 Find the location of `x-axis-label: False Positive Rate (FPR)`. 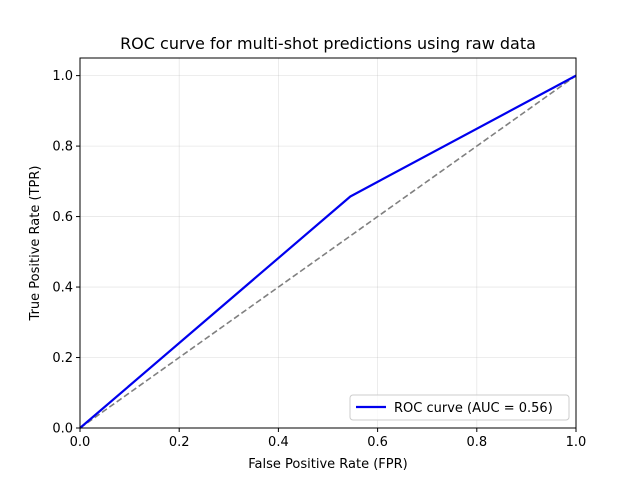

x-axis-label: False Positive Rate (FPR) is located at coordinates (327, 464).